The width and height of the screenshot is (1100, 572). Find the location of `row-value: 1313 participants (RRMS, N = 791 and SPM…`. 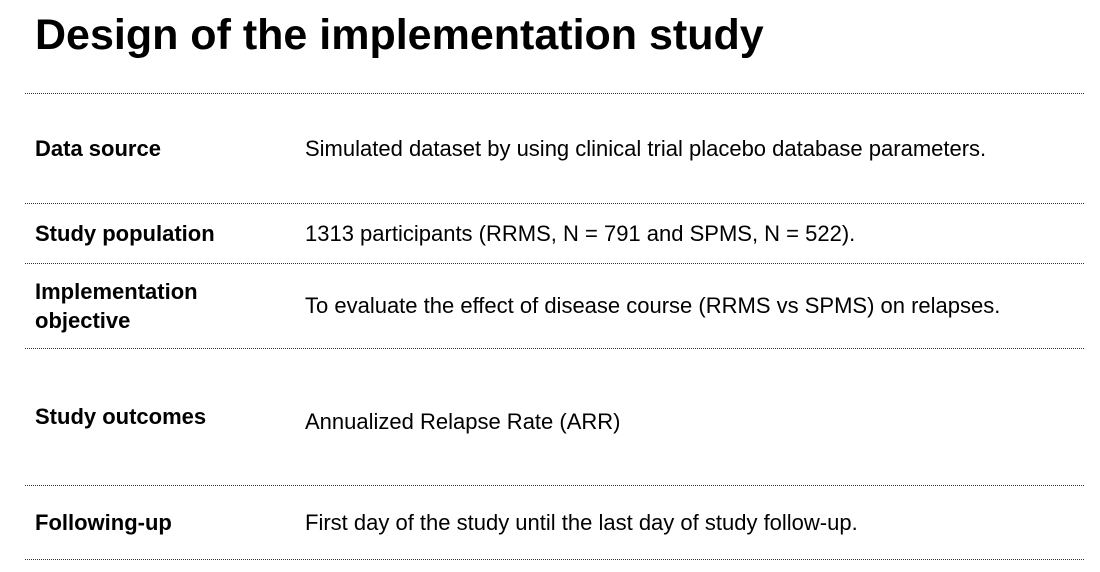

row-value: 1313 participants (RRMS, N = 791 and SPM… is located at coordinates (580, 233).